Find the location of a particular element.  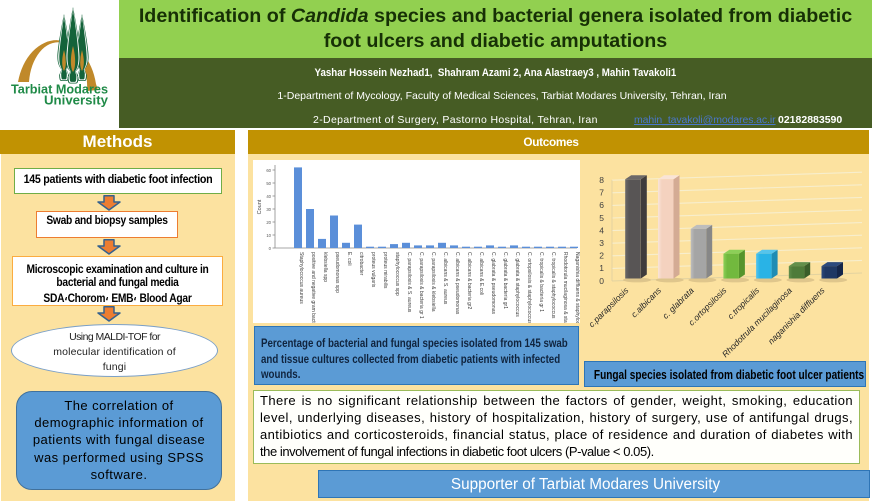

svg-text:Naganishia diffluens & staphyl: Naganishia diffluens & staphylococcus is located at coordinates (577, 287).